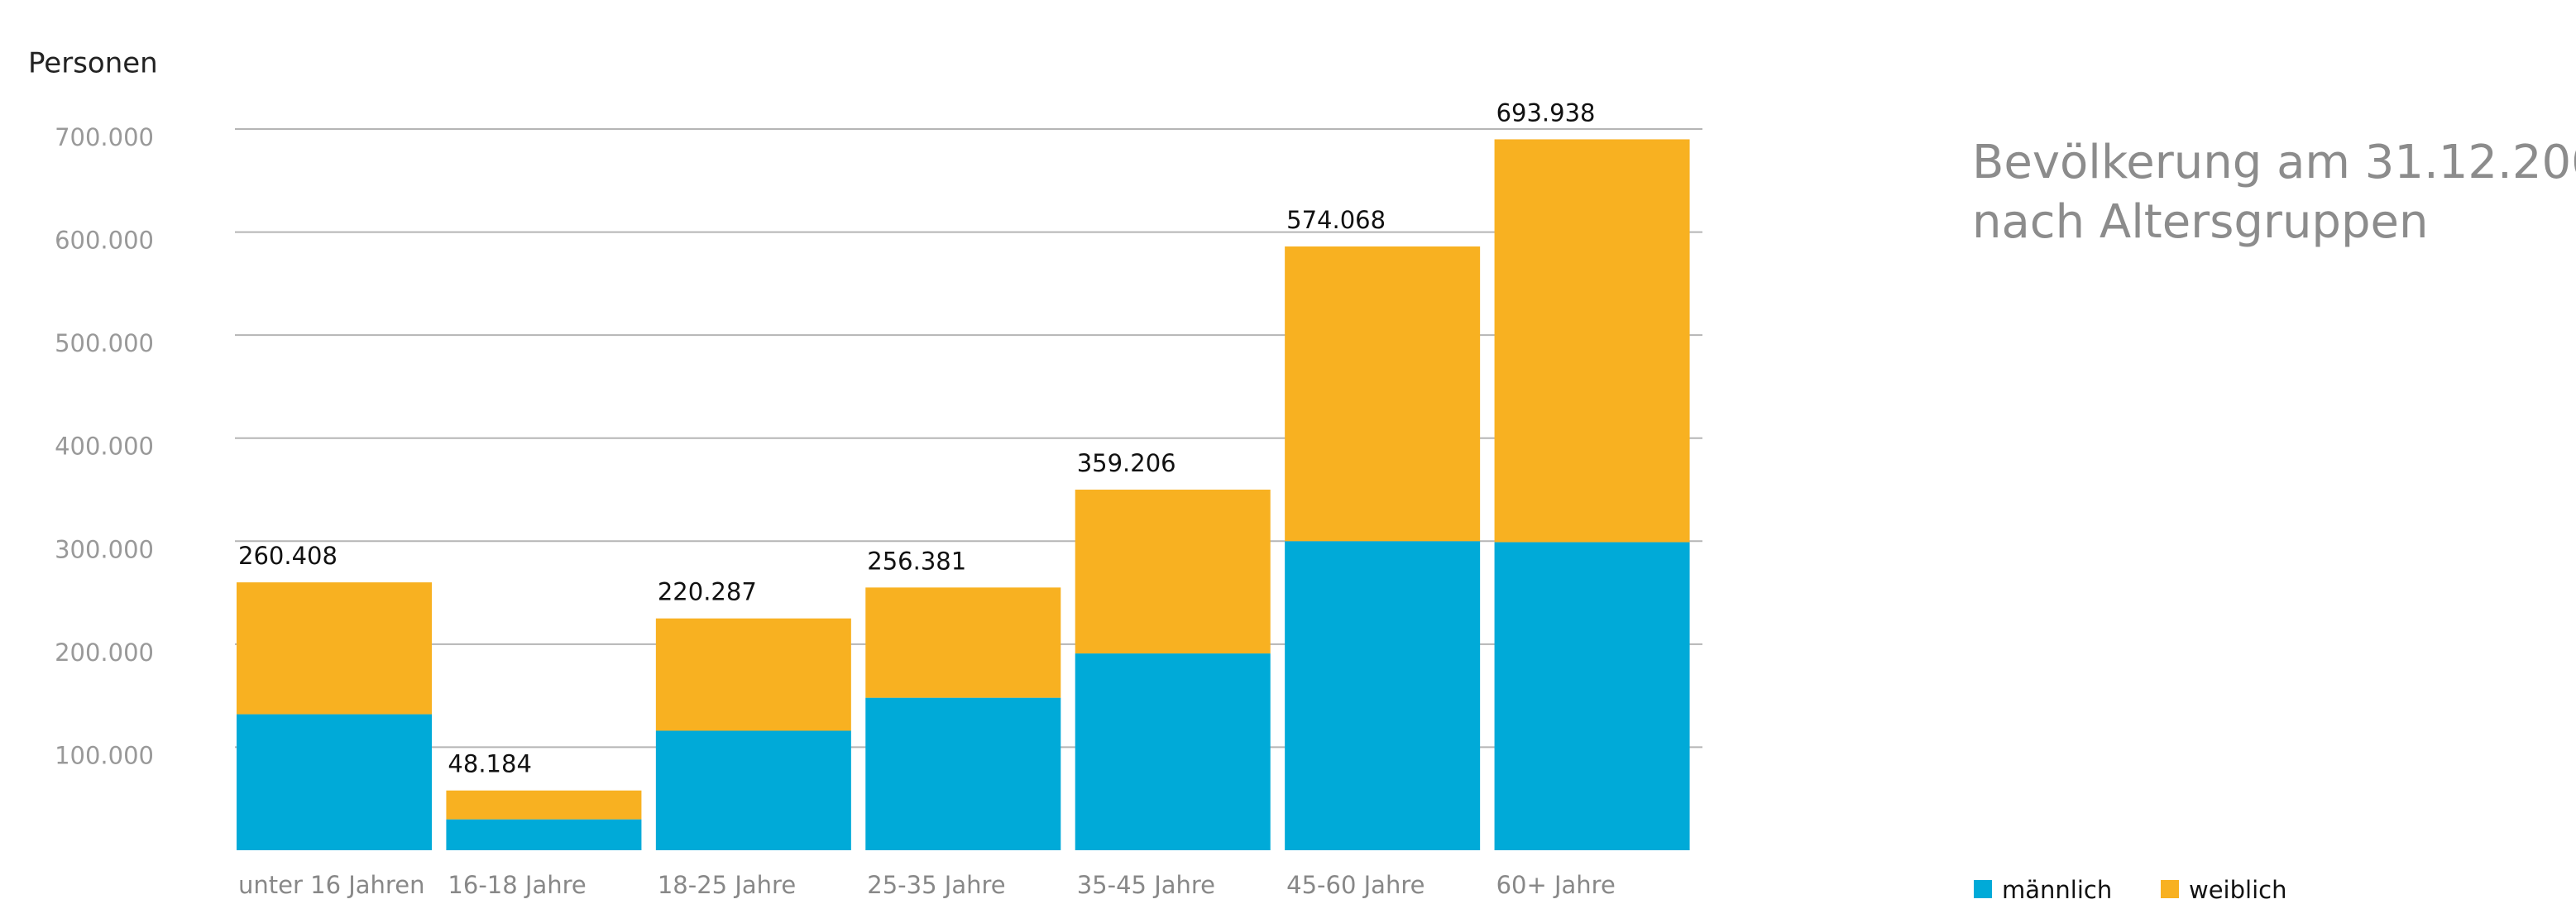 The image size is (2576, 904). What do you see at coordinates (105, 653) in the screenshot?
I see `y-tick-label: 200.000` at bounding box center [105, 653].